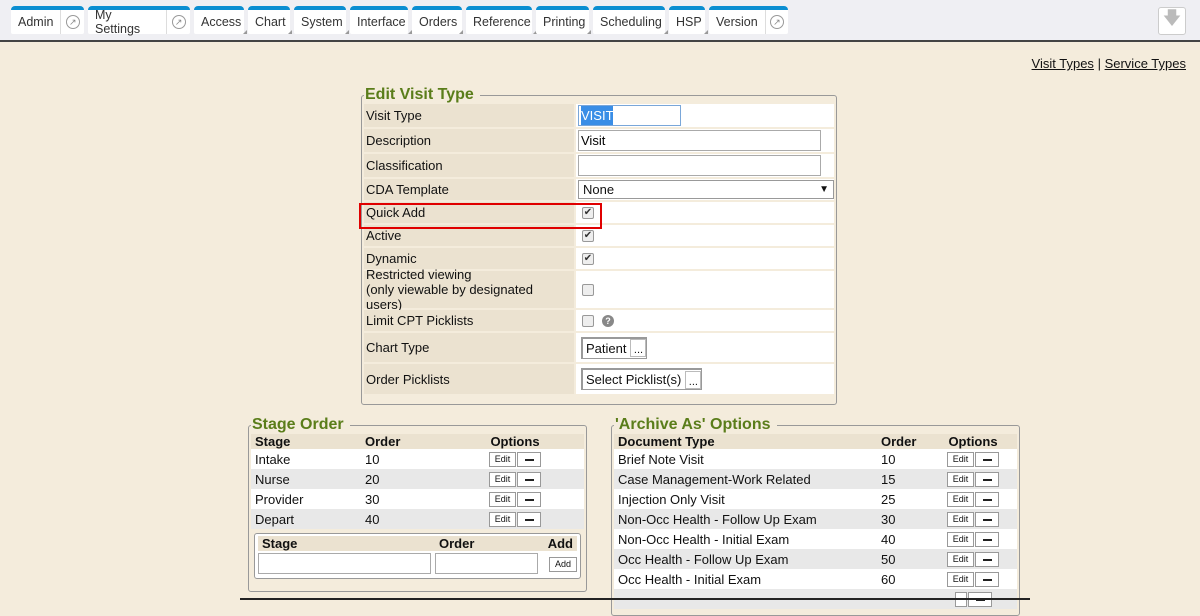  What do you see at coordinates (1172, 18) in the screenshot?
I see `arrow-down-icon: 🡇` at bounding box center [1172, 18].